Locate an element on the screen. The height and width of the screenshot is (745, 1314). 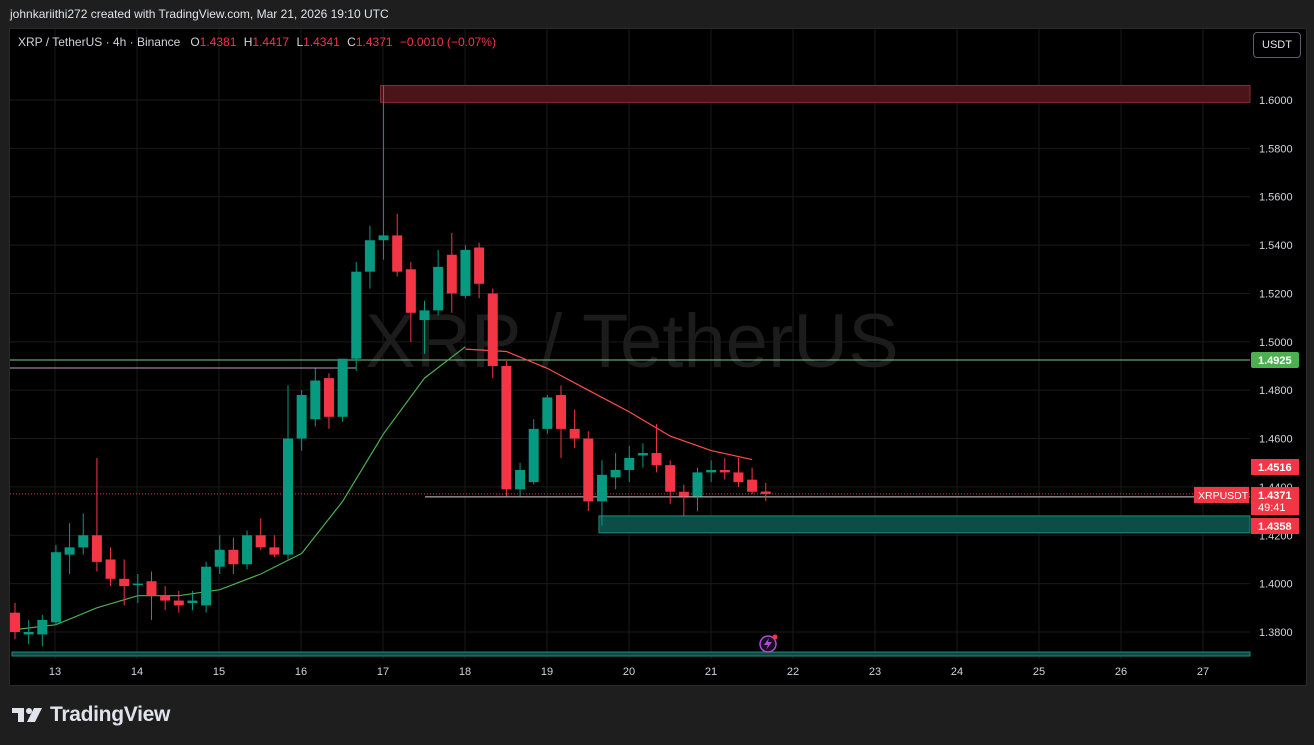
y-axis-tick-label: 1.5800 is located at coordinates (1276, 149).